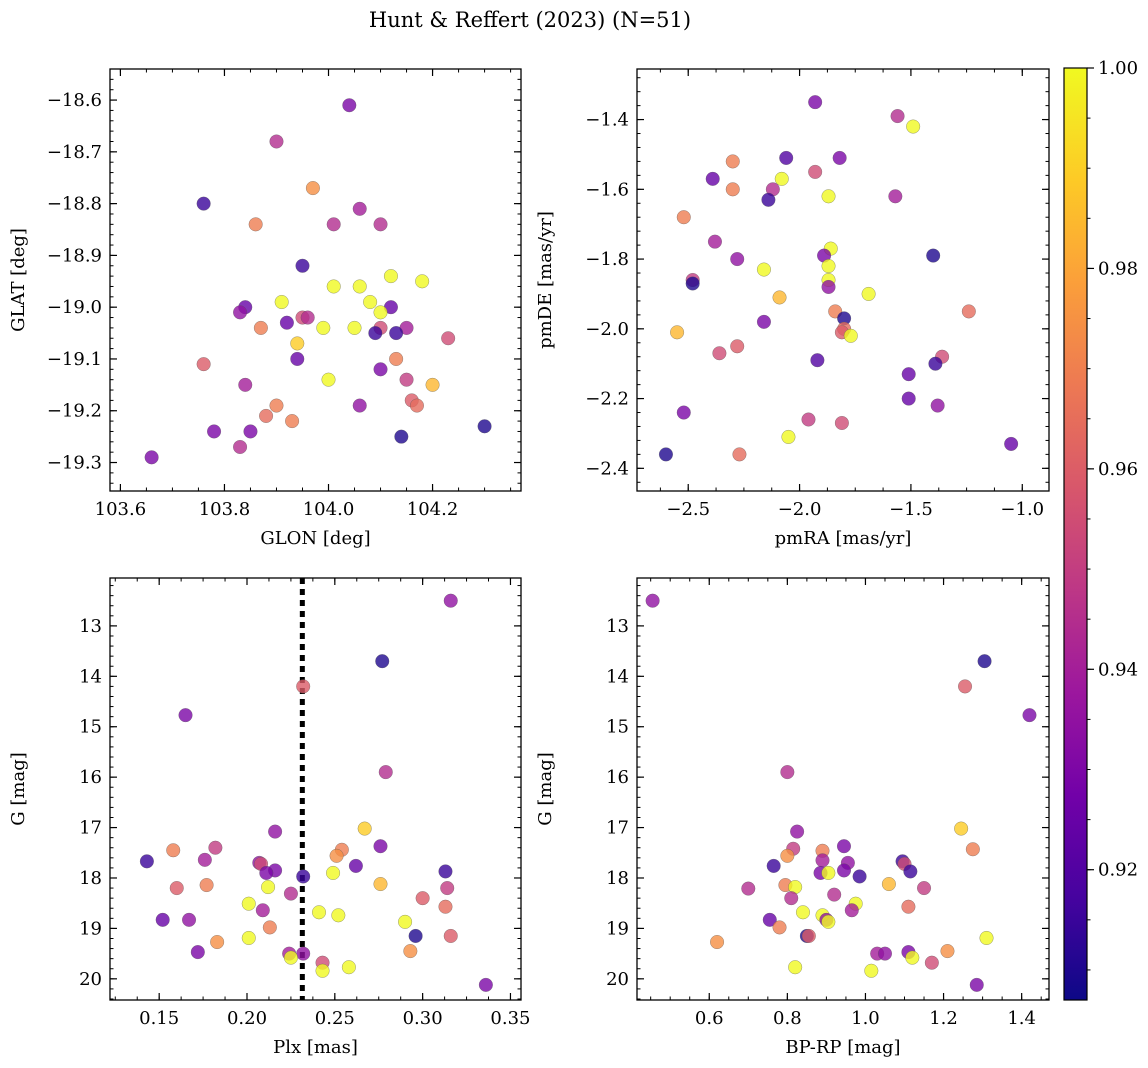  What do you see at coordinates (1118, 870) in the screenshot?
I see `colorbar-tick-label: 0.92` at bounding box center [1118, 870].